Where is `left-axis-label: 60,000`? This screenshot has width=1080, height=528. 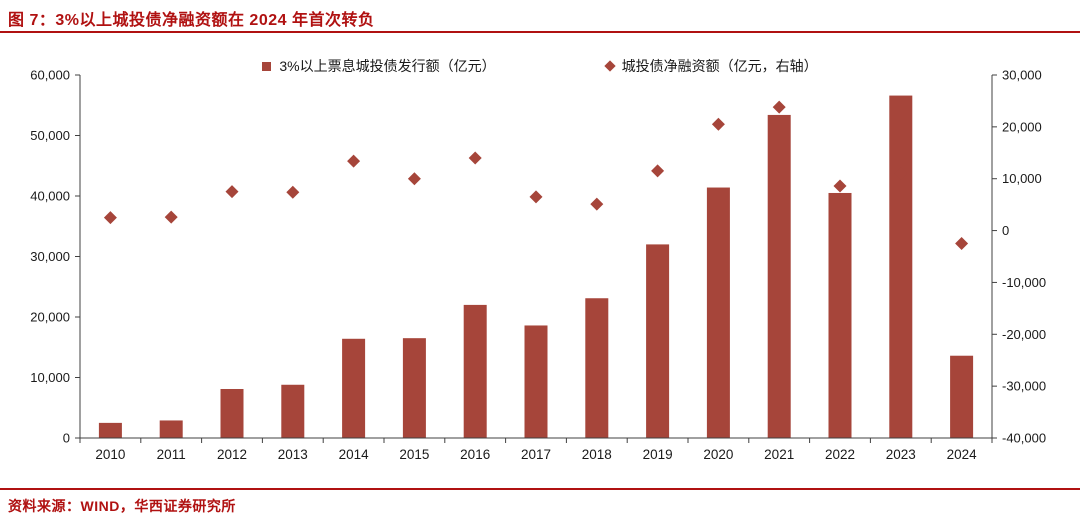
left-axis-label: 60,000 is located at coordinates (50, 75).